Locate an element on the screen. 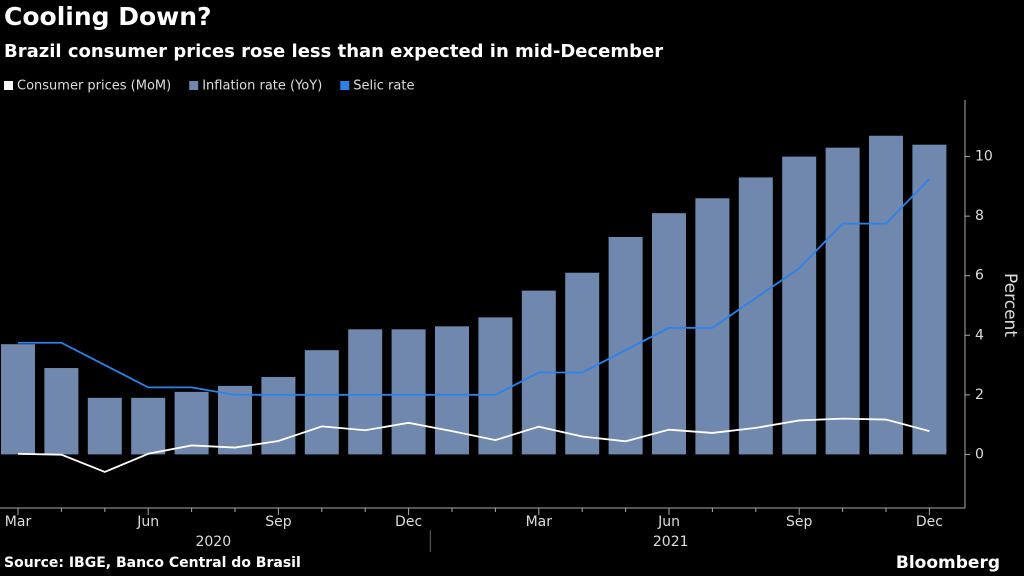  line is located at coordinates (473, 445).